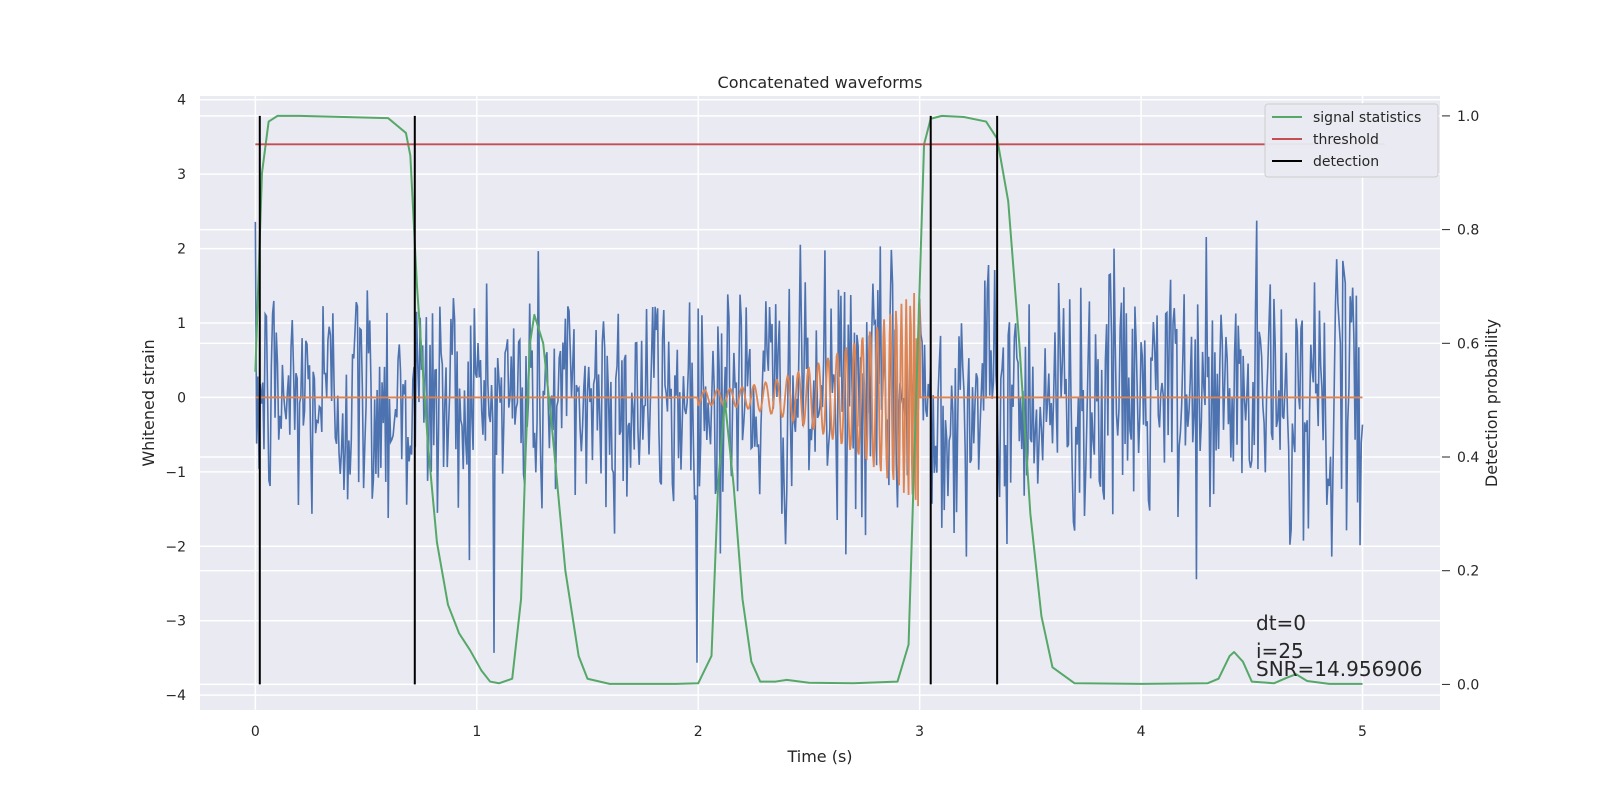 The height and width of the screenshot is (800, 1600). What do you see at coordinates (181, 101) in the screenshot?
I see `y-tick-label: 4` at bounding box center [181, 101].